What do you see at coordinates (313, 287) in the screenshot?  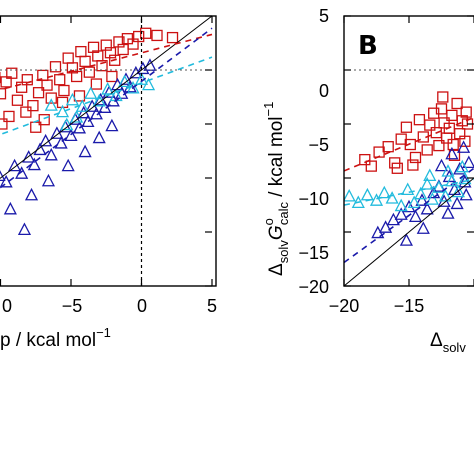 I see `panel-b-y-tick-label: −20` at bounding box center [313, 287].